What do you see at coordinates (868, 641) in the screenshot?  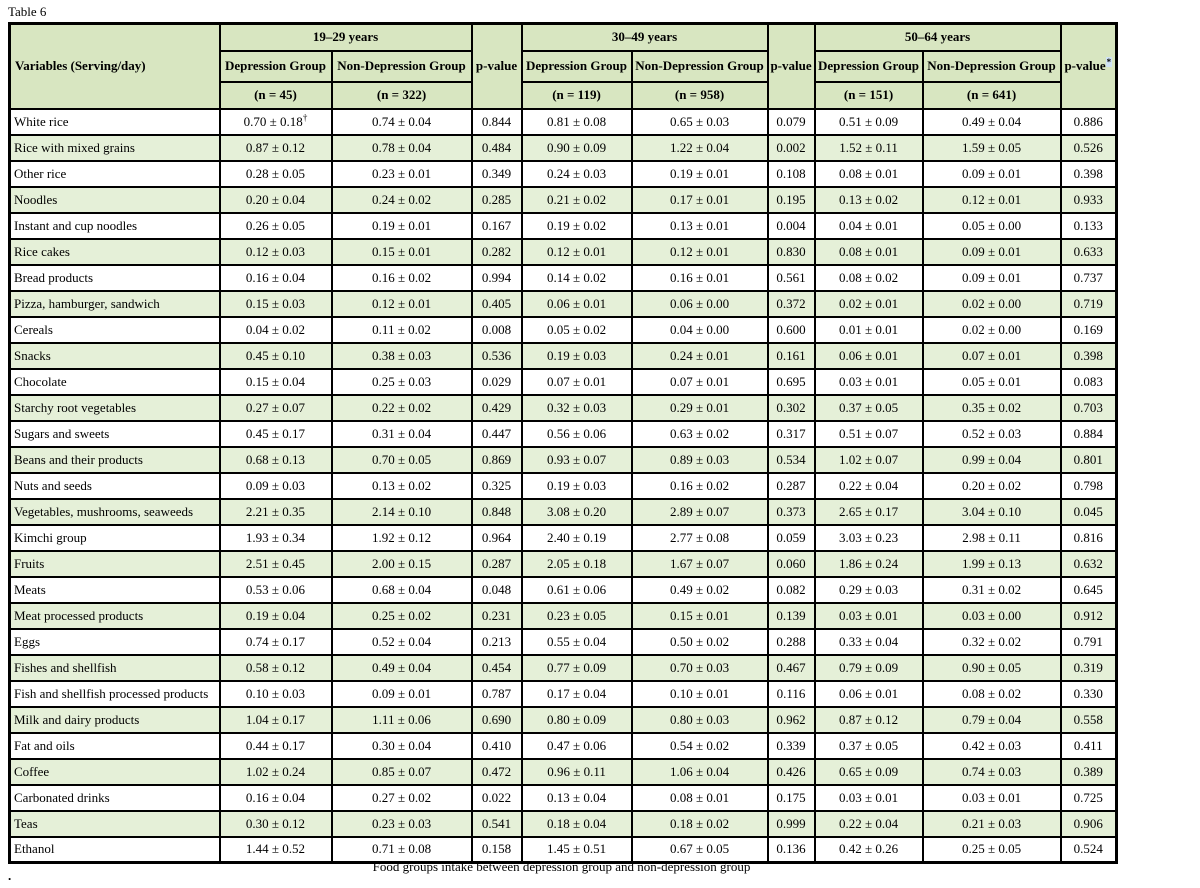 I see `mean-sd-cell: 0.33 ± 0.04` at bounding box center [868, 641].